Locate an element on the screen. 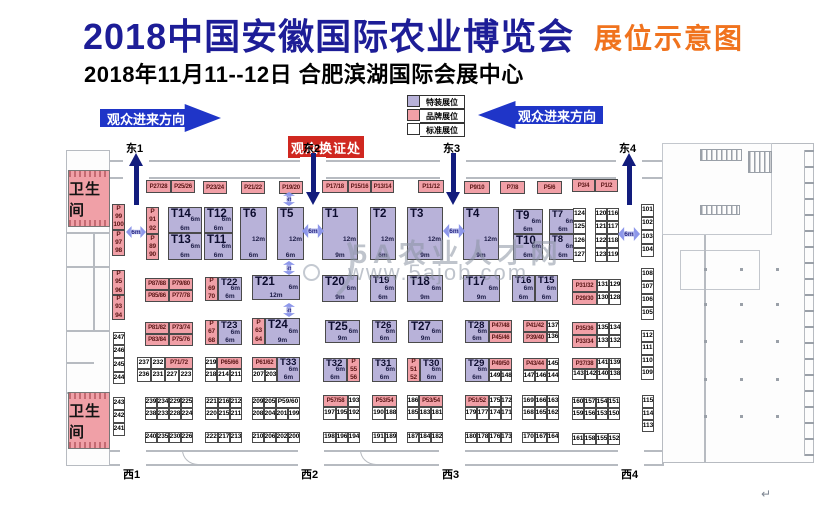 The image size is (822, 510). booth-232: 232 is located at coordinates (158, 363).